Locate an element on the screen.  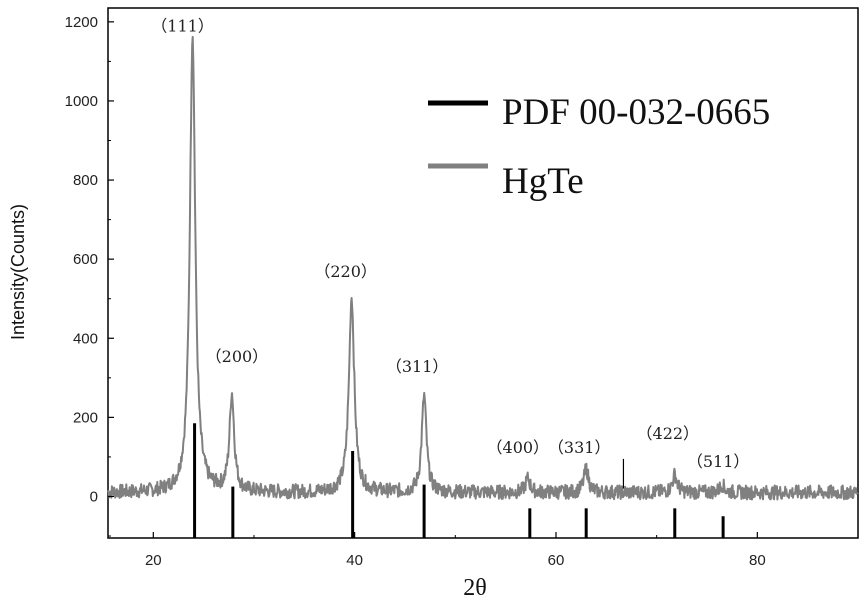
peak-label: （331） is located at coordinates (579, 447).